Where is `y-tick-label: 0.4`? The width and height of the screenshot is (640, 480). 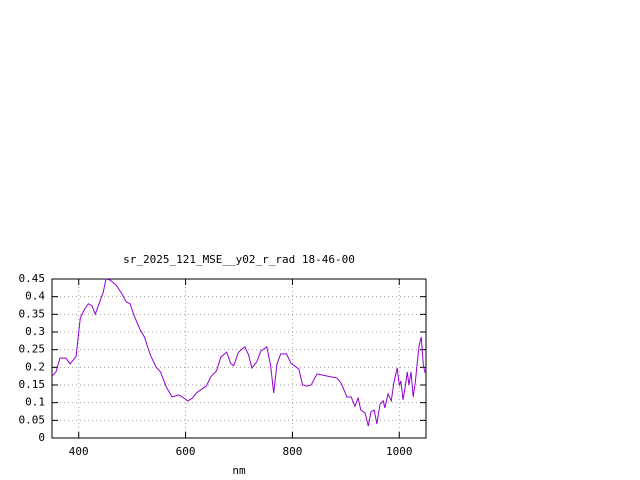
y-tick-label: 0.4 is located at coordinates (35, 296).